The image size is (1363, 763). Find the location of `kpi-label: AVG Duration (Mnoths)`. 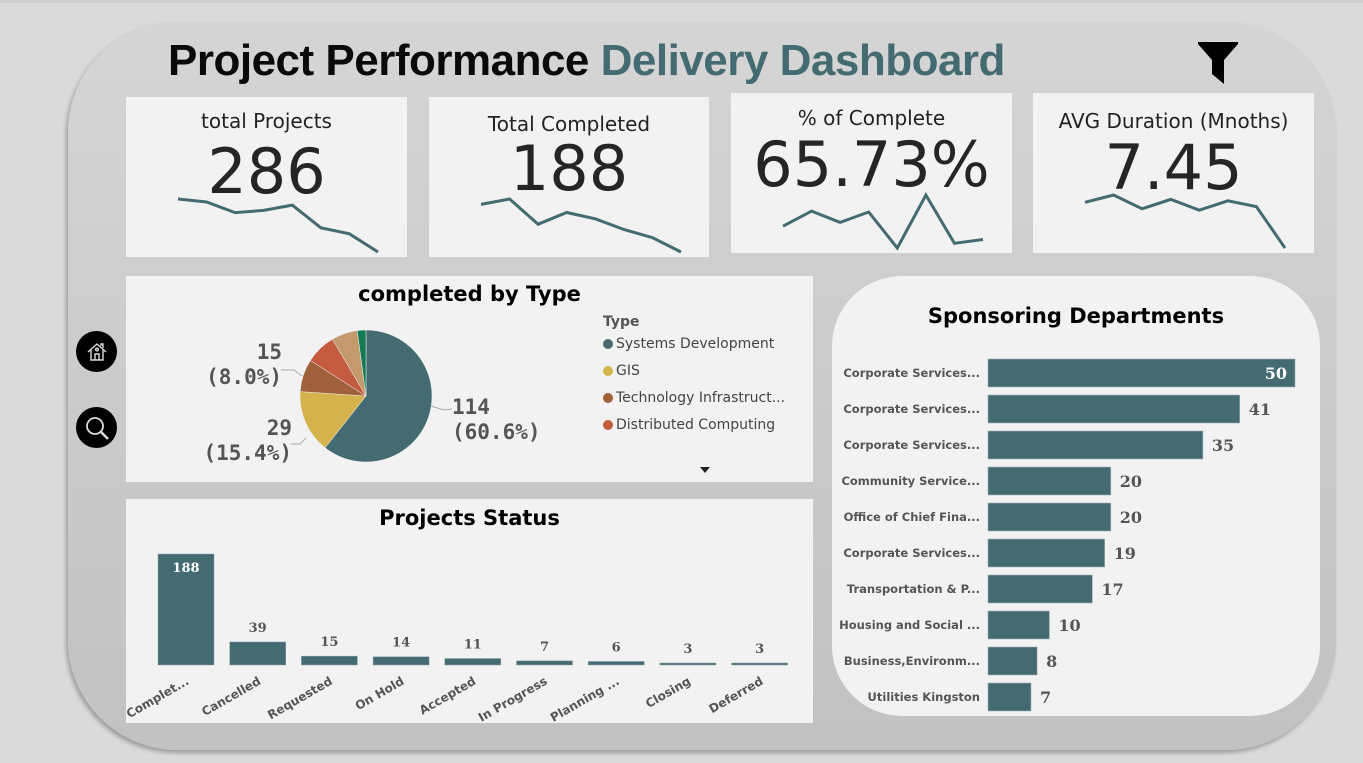

kpi-label: AVG Duration (Mnoths) is located at coordinates (1173, 121).